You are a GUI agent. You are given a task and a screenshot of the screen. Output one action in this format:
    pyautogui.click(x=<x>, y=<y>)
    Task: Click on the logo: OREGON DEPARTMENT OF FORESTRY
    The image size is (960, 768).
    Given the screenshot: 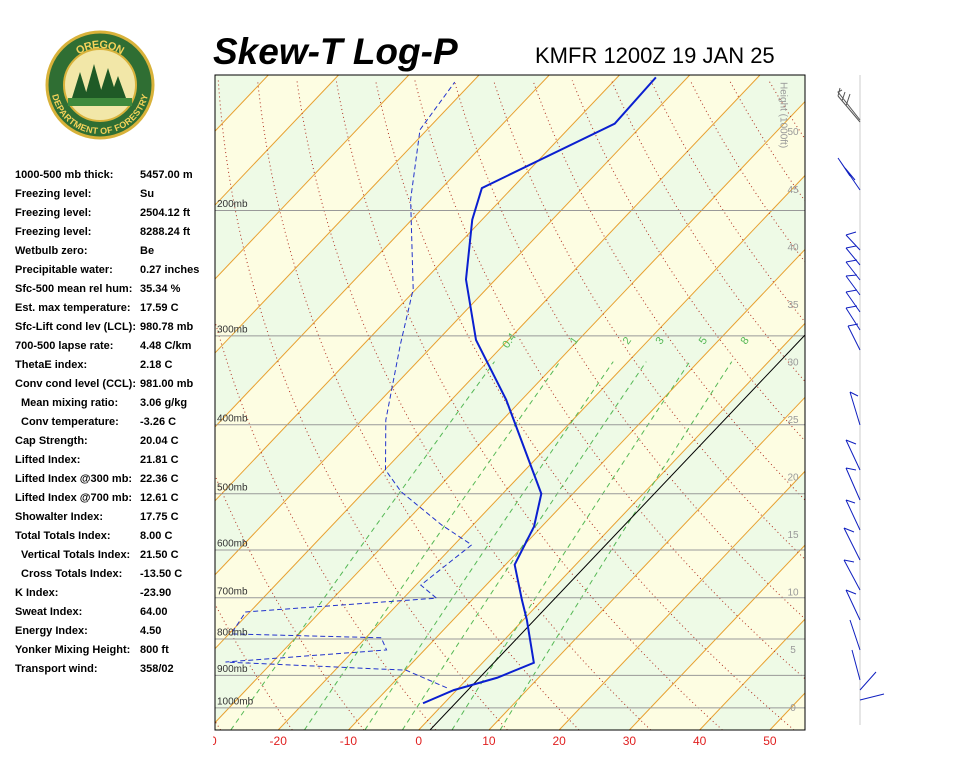 What is the action you would take?
    pyautogui.click(x=100, y=85)
    